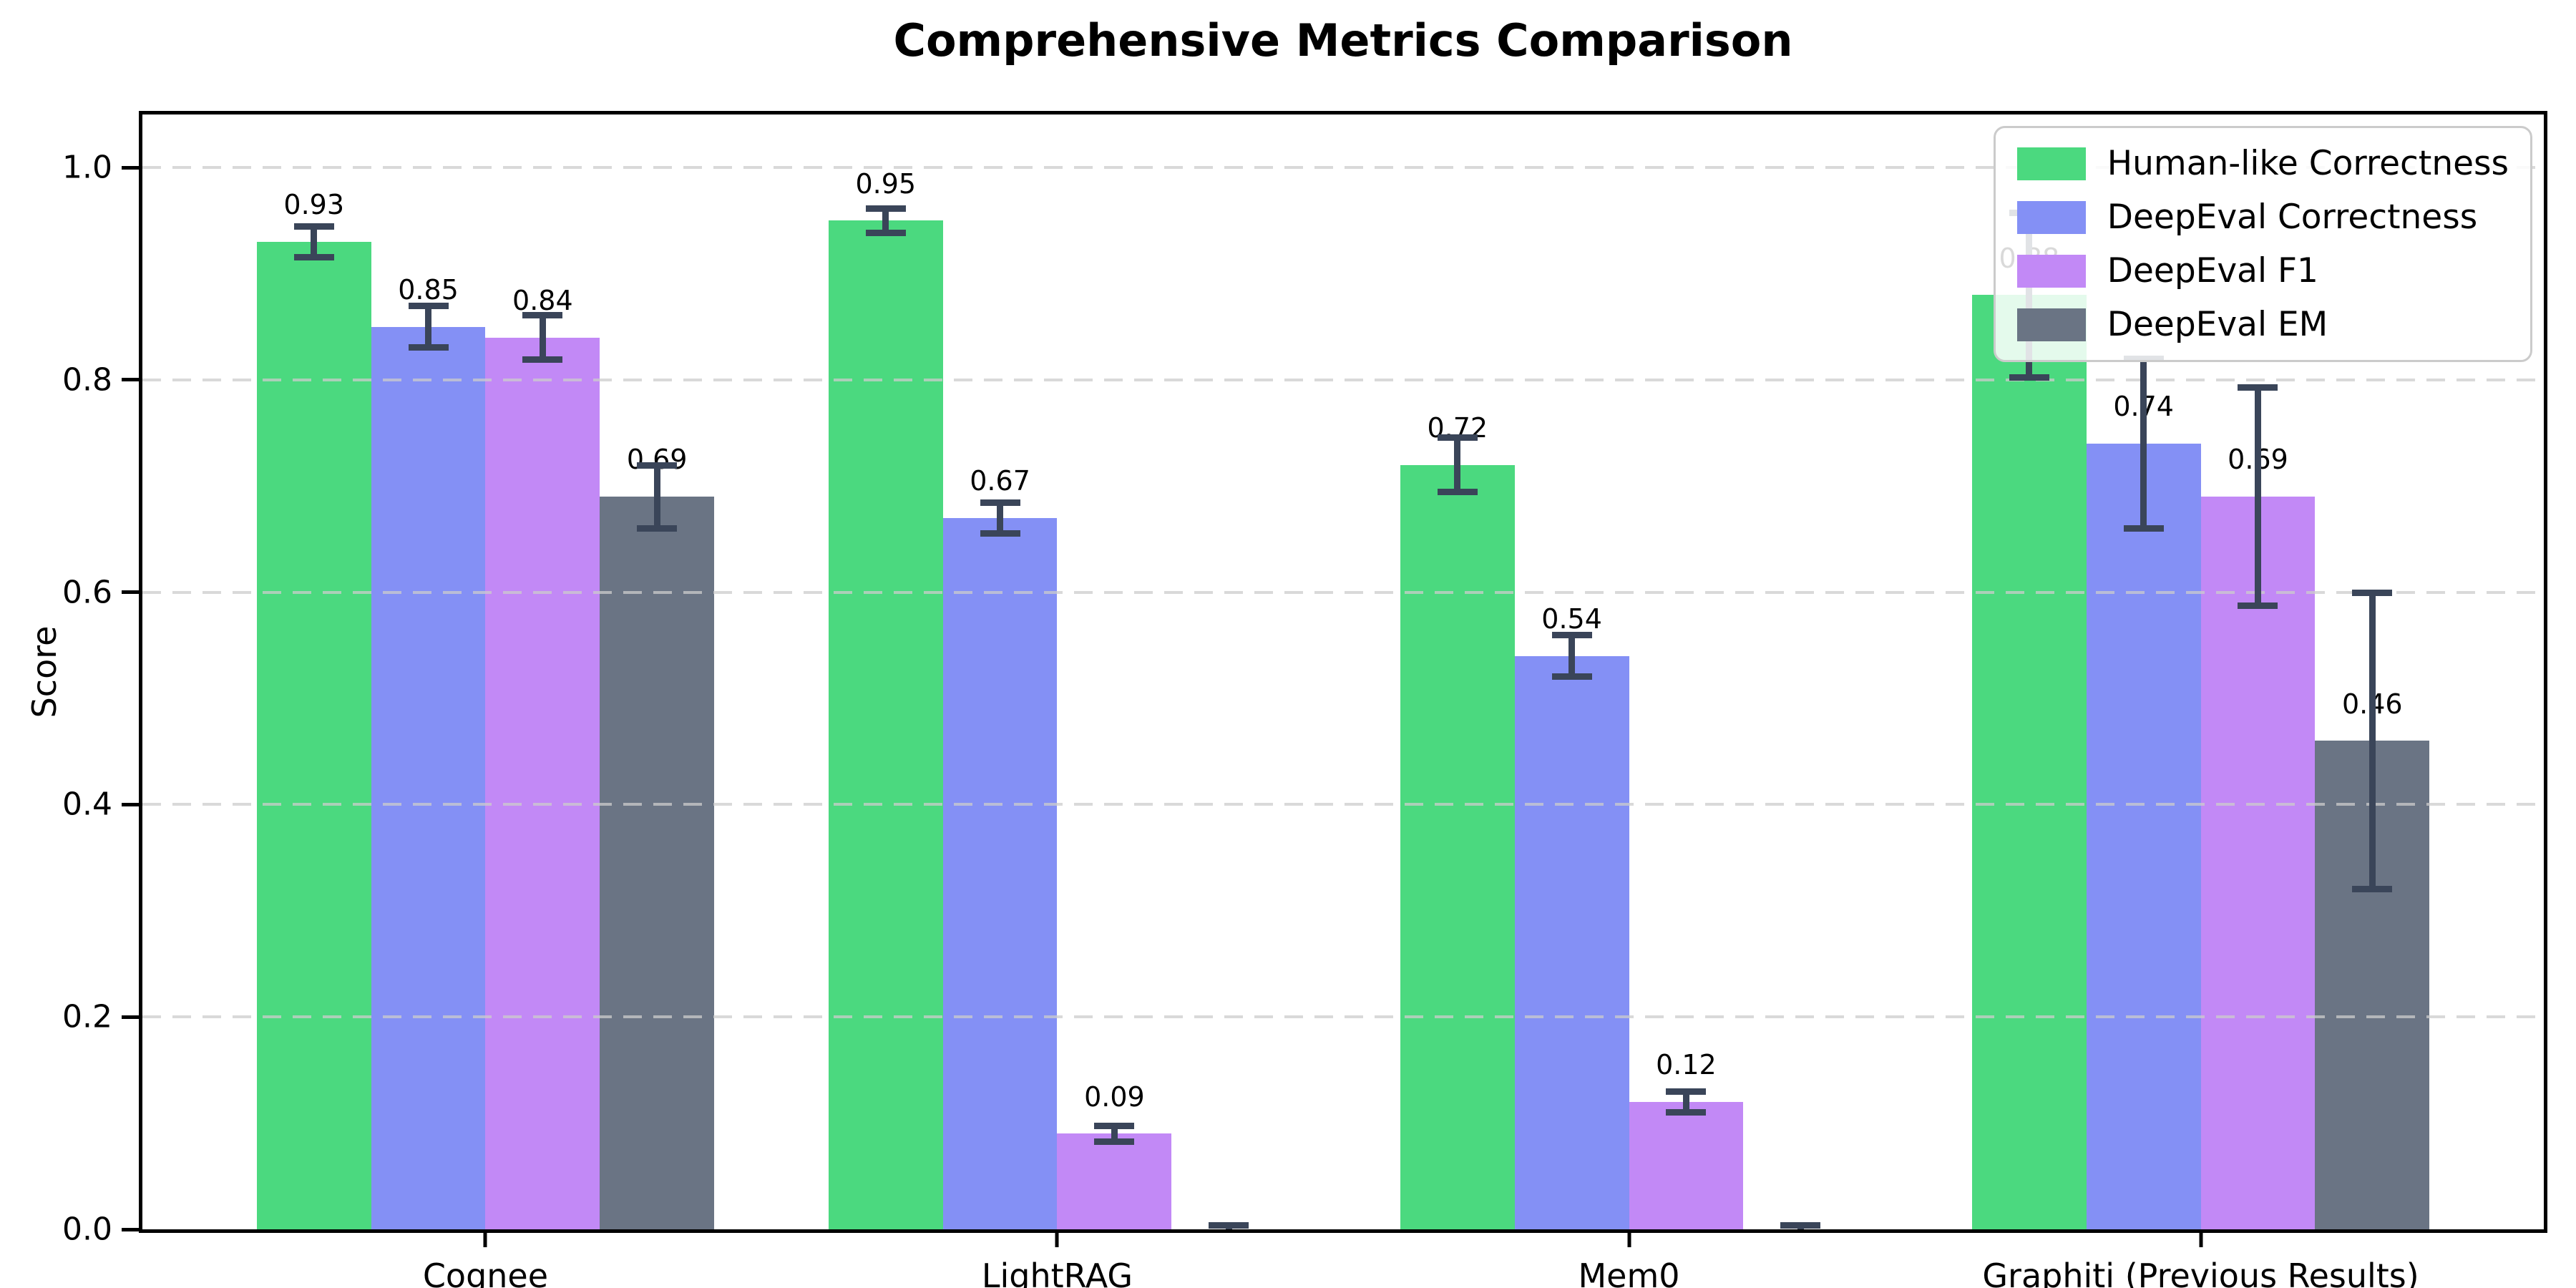 This screenshot has width=2576, height=1288. I want to click on bar-value-label: 0.95, so click(886, 183).